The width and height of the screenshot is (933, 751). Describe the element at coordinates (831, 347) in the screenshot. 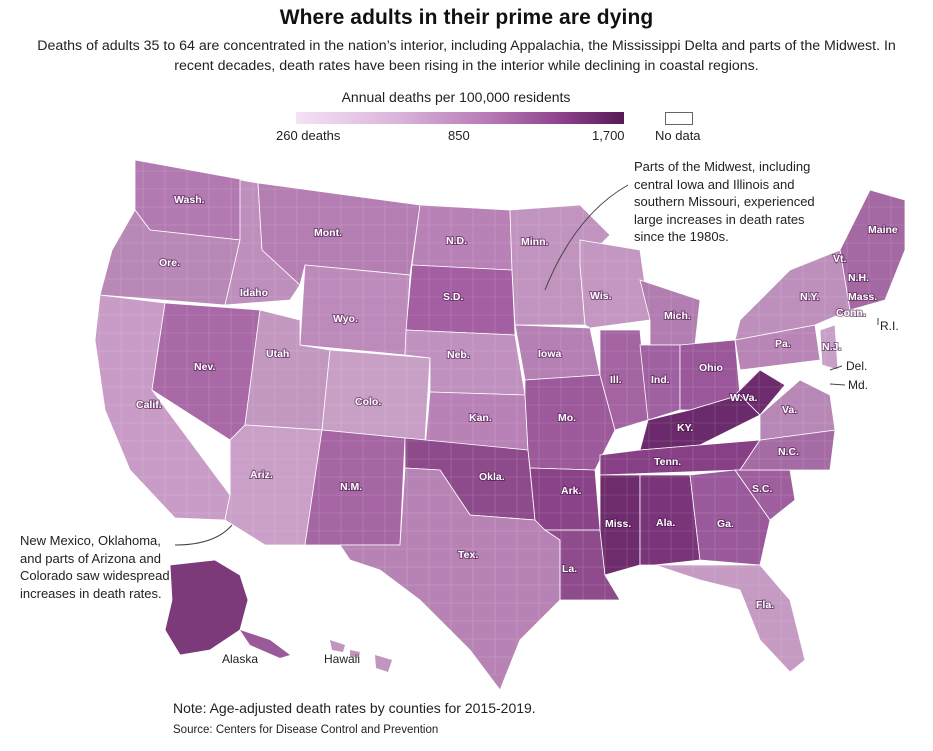

I see `label-nj: N.J.` at that location.